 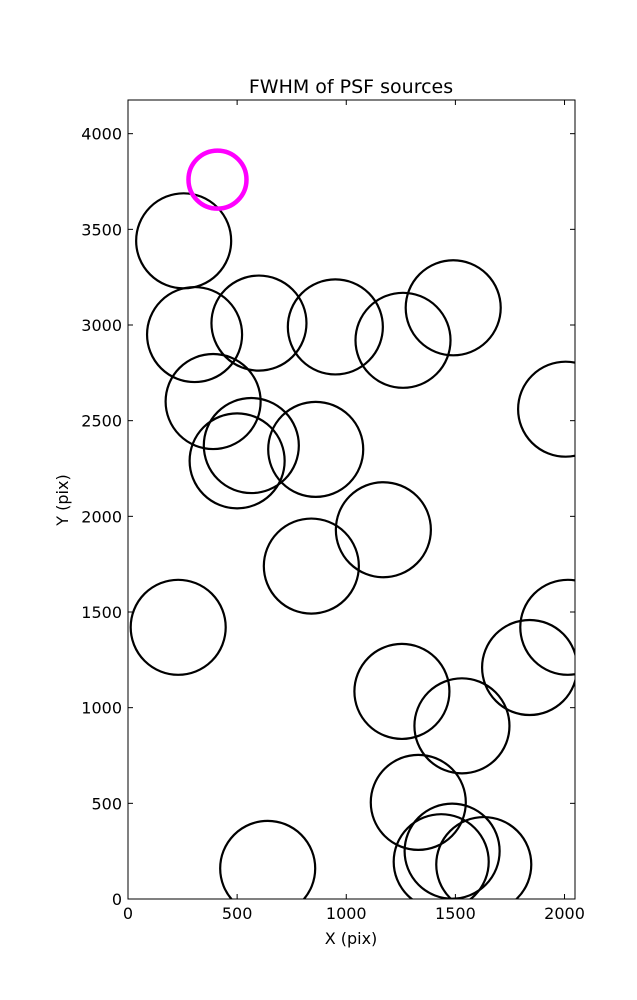 I want to click on y-tick-label: 2500, so click(x=101, y=421).